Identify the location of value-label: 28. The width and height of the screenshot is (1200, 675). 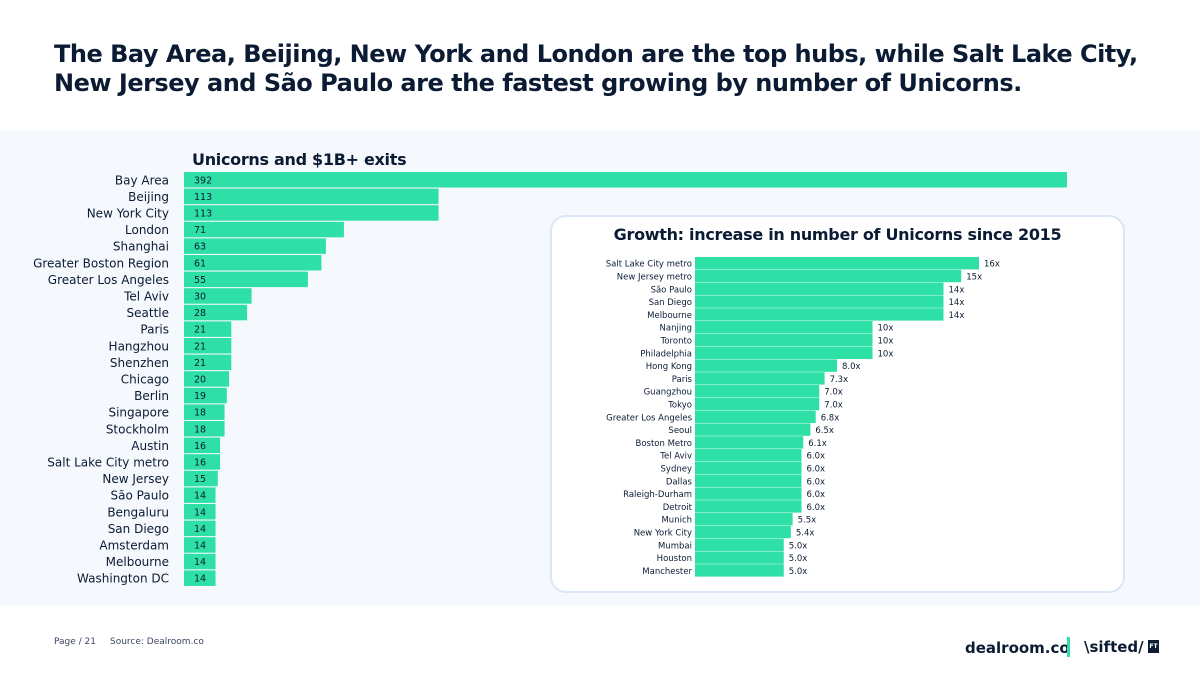
(200, 313).